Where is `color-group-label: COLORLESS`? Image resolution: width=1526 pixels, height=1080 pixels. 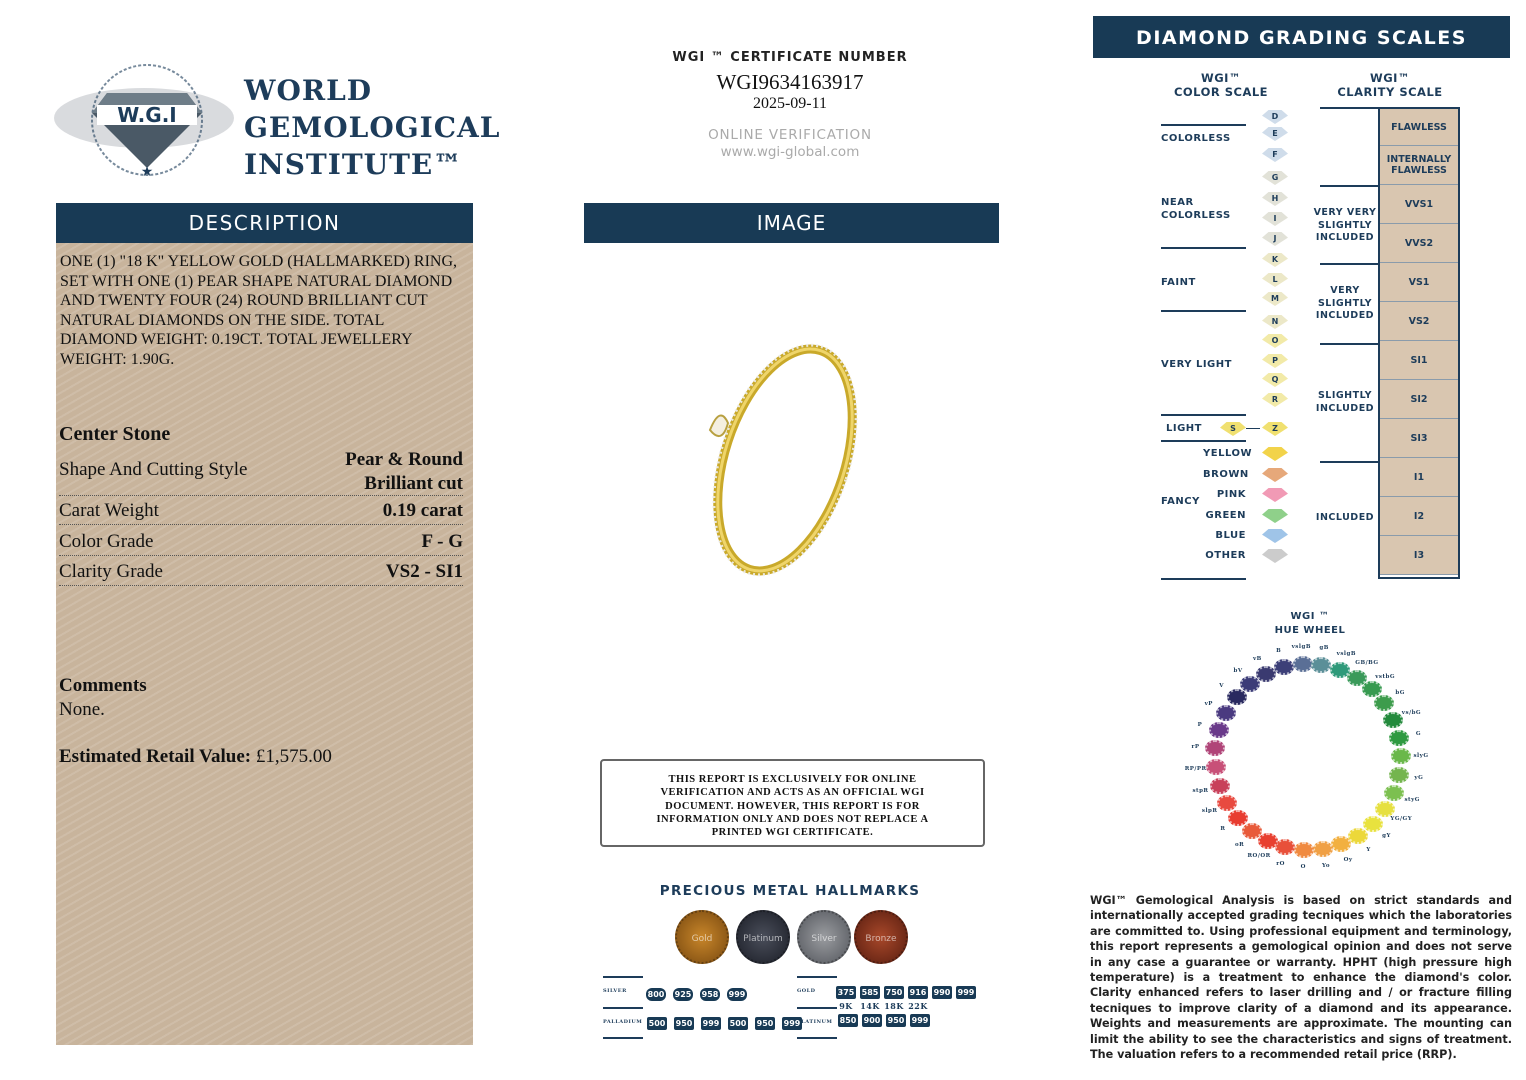
color-group-label: COLORLESS is located at coordinates (1196, 138).